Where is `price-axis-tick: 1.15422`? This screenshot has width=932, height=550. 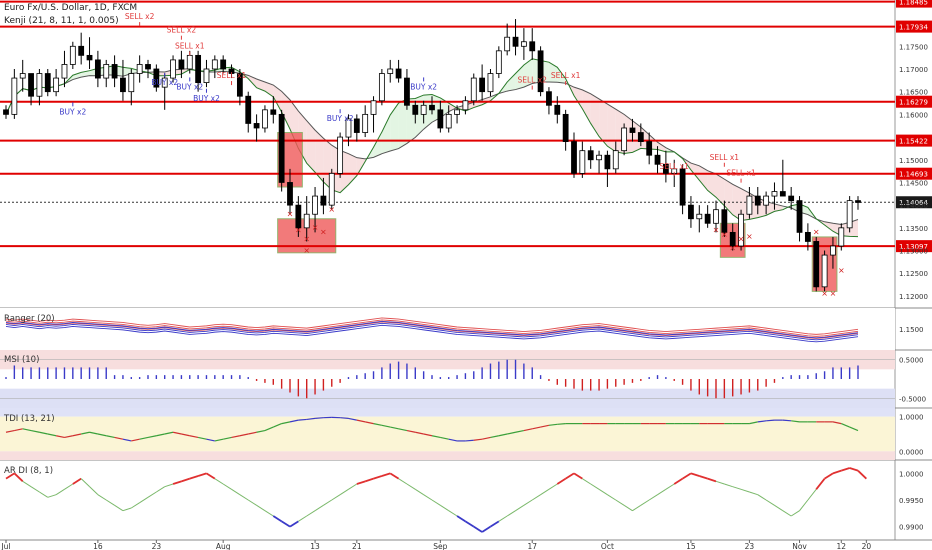
price-axis-tick: 1.15422 is located at coordinates (913, 142).